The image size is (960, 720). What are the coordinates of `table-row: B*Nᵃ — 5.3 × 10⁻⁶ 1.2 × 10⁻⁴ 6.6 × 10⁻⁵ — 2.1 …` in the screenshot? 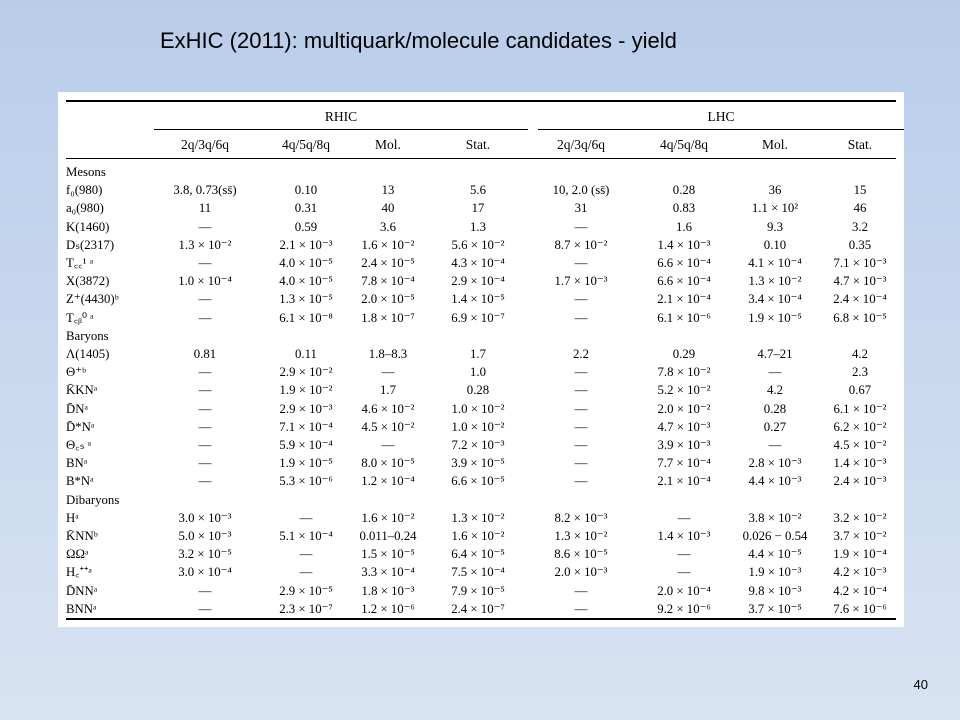 It's located at (481, 481).